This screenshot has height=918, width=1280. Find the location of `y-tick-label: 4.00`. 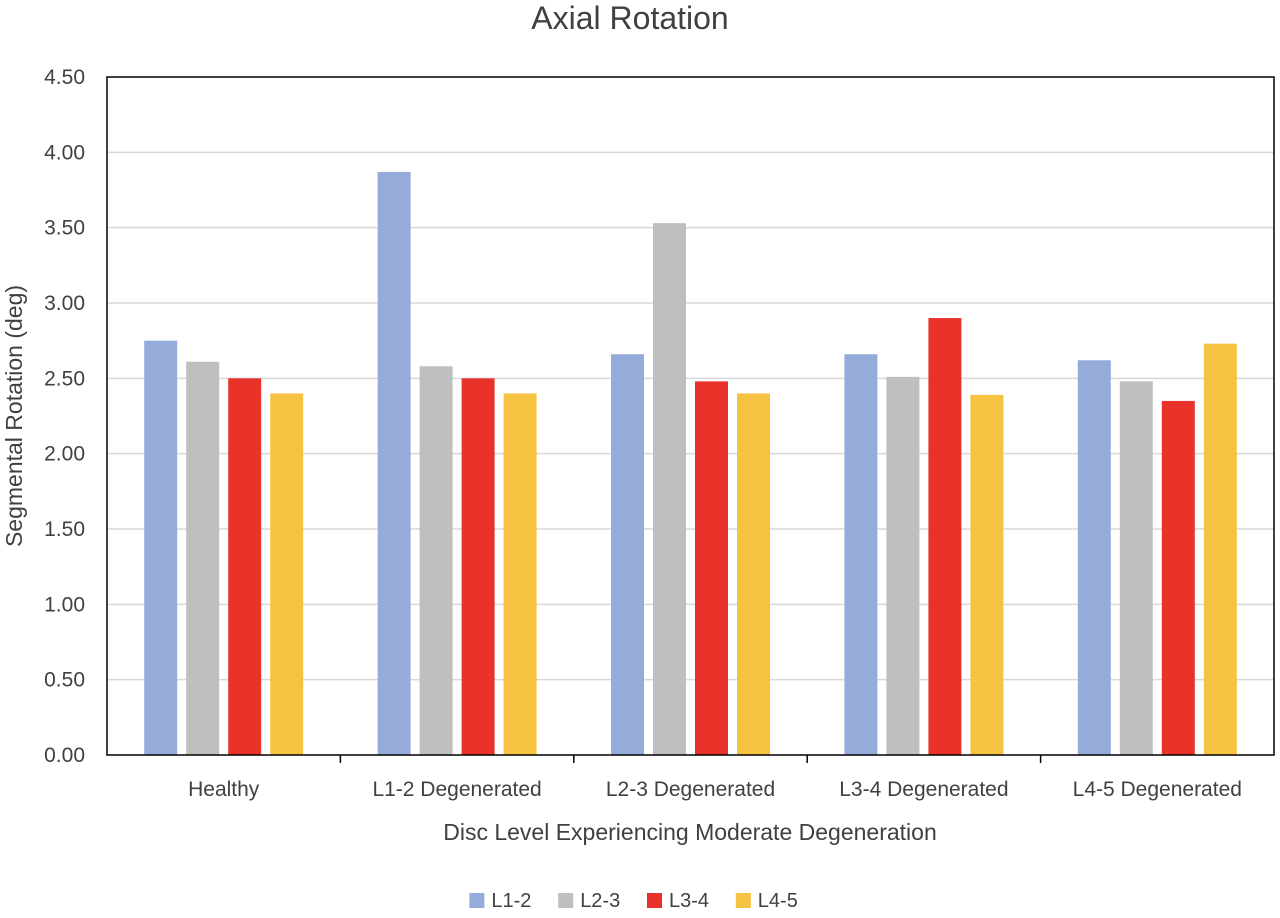

y-tick-label: 4.00 is located at coordinates (64, 152).